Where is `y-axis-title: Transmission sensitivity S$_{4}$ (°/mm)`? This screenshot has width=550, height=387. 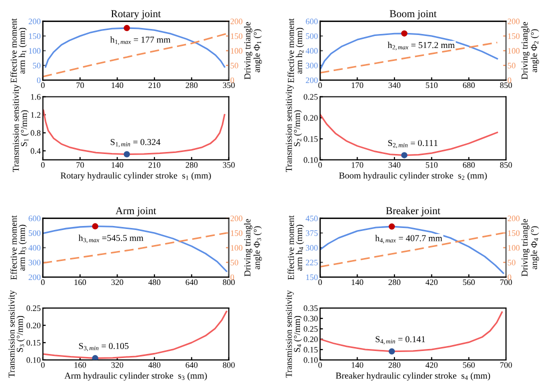 y-axis-title: Transmission sensitivity S$_{4}$ (°/mm) is located at coordinates (294, 334).